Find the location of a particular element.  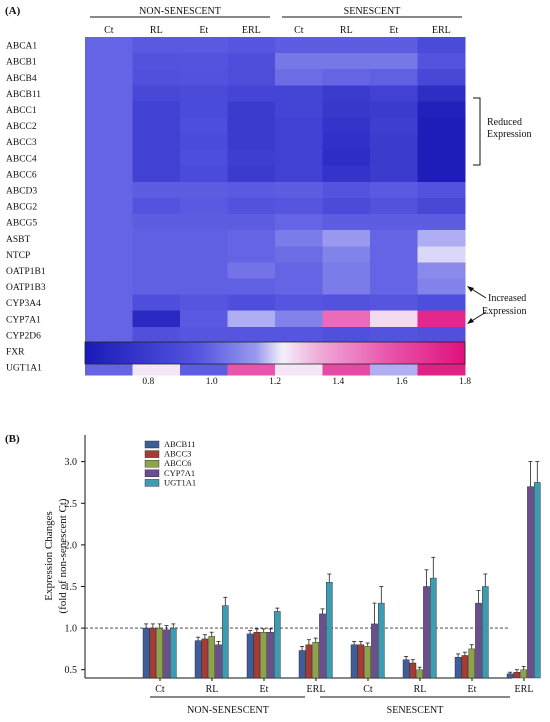

bar-y-tick-label: 2.5 is located at coordinates (71, 504).